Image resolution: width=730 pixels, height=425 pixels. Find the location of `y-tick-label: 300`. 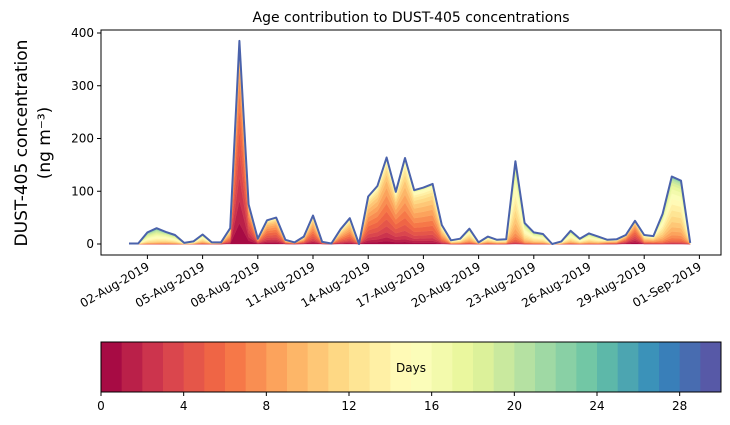

y-tick-label: 300 is located at coordinates (82, 86).